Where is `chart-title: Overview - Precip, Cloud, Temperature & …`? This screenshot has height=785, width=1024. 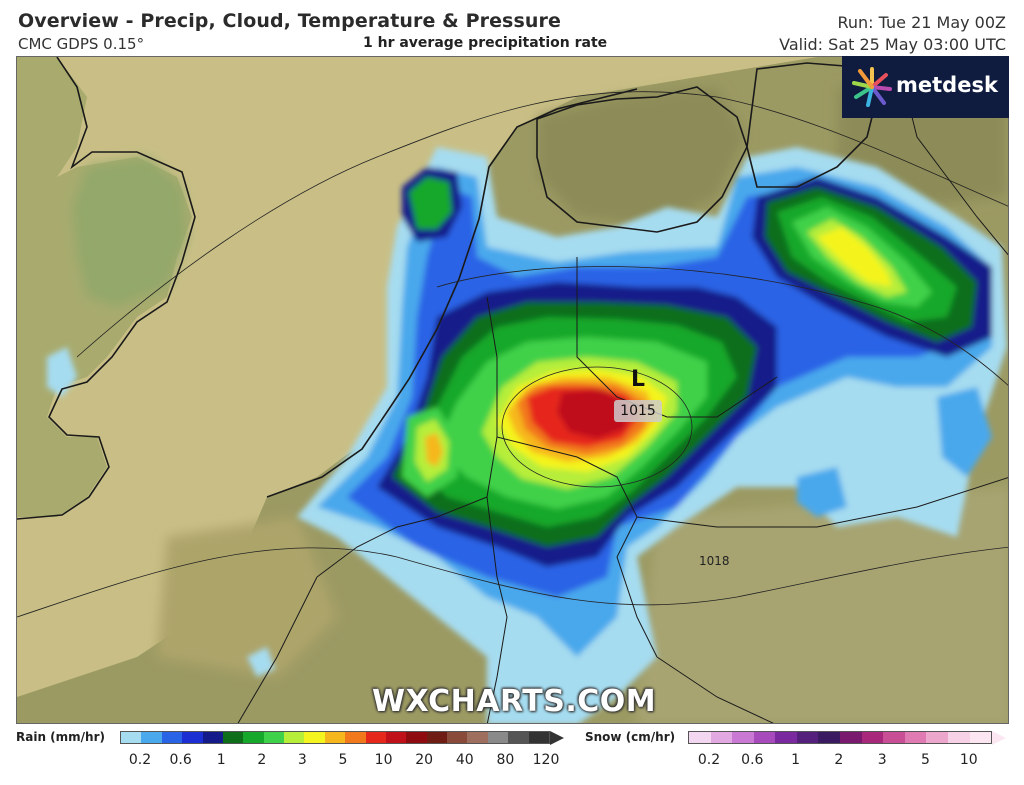 chart-title: Overview - Precip, Cloud, Temperature & … is located at coordinates (289, 21).